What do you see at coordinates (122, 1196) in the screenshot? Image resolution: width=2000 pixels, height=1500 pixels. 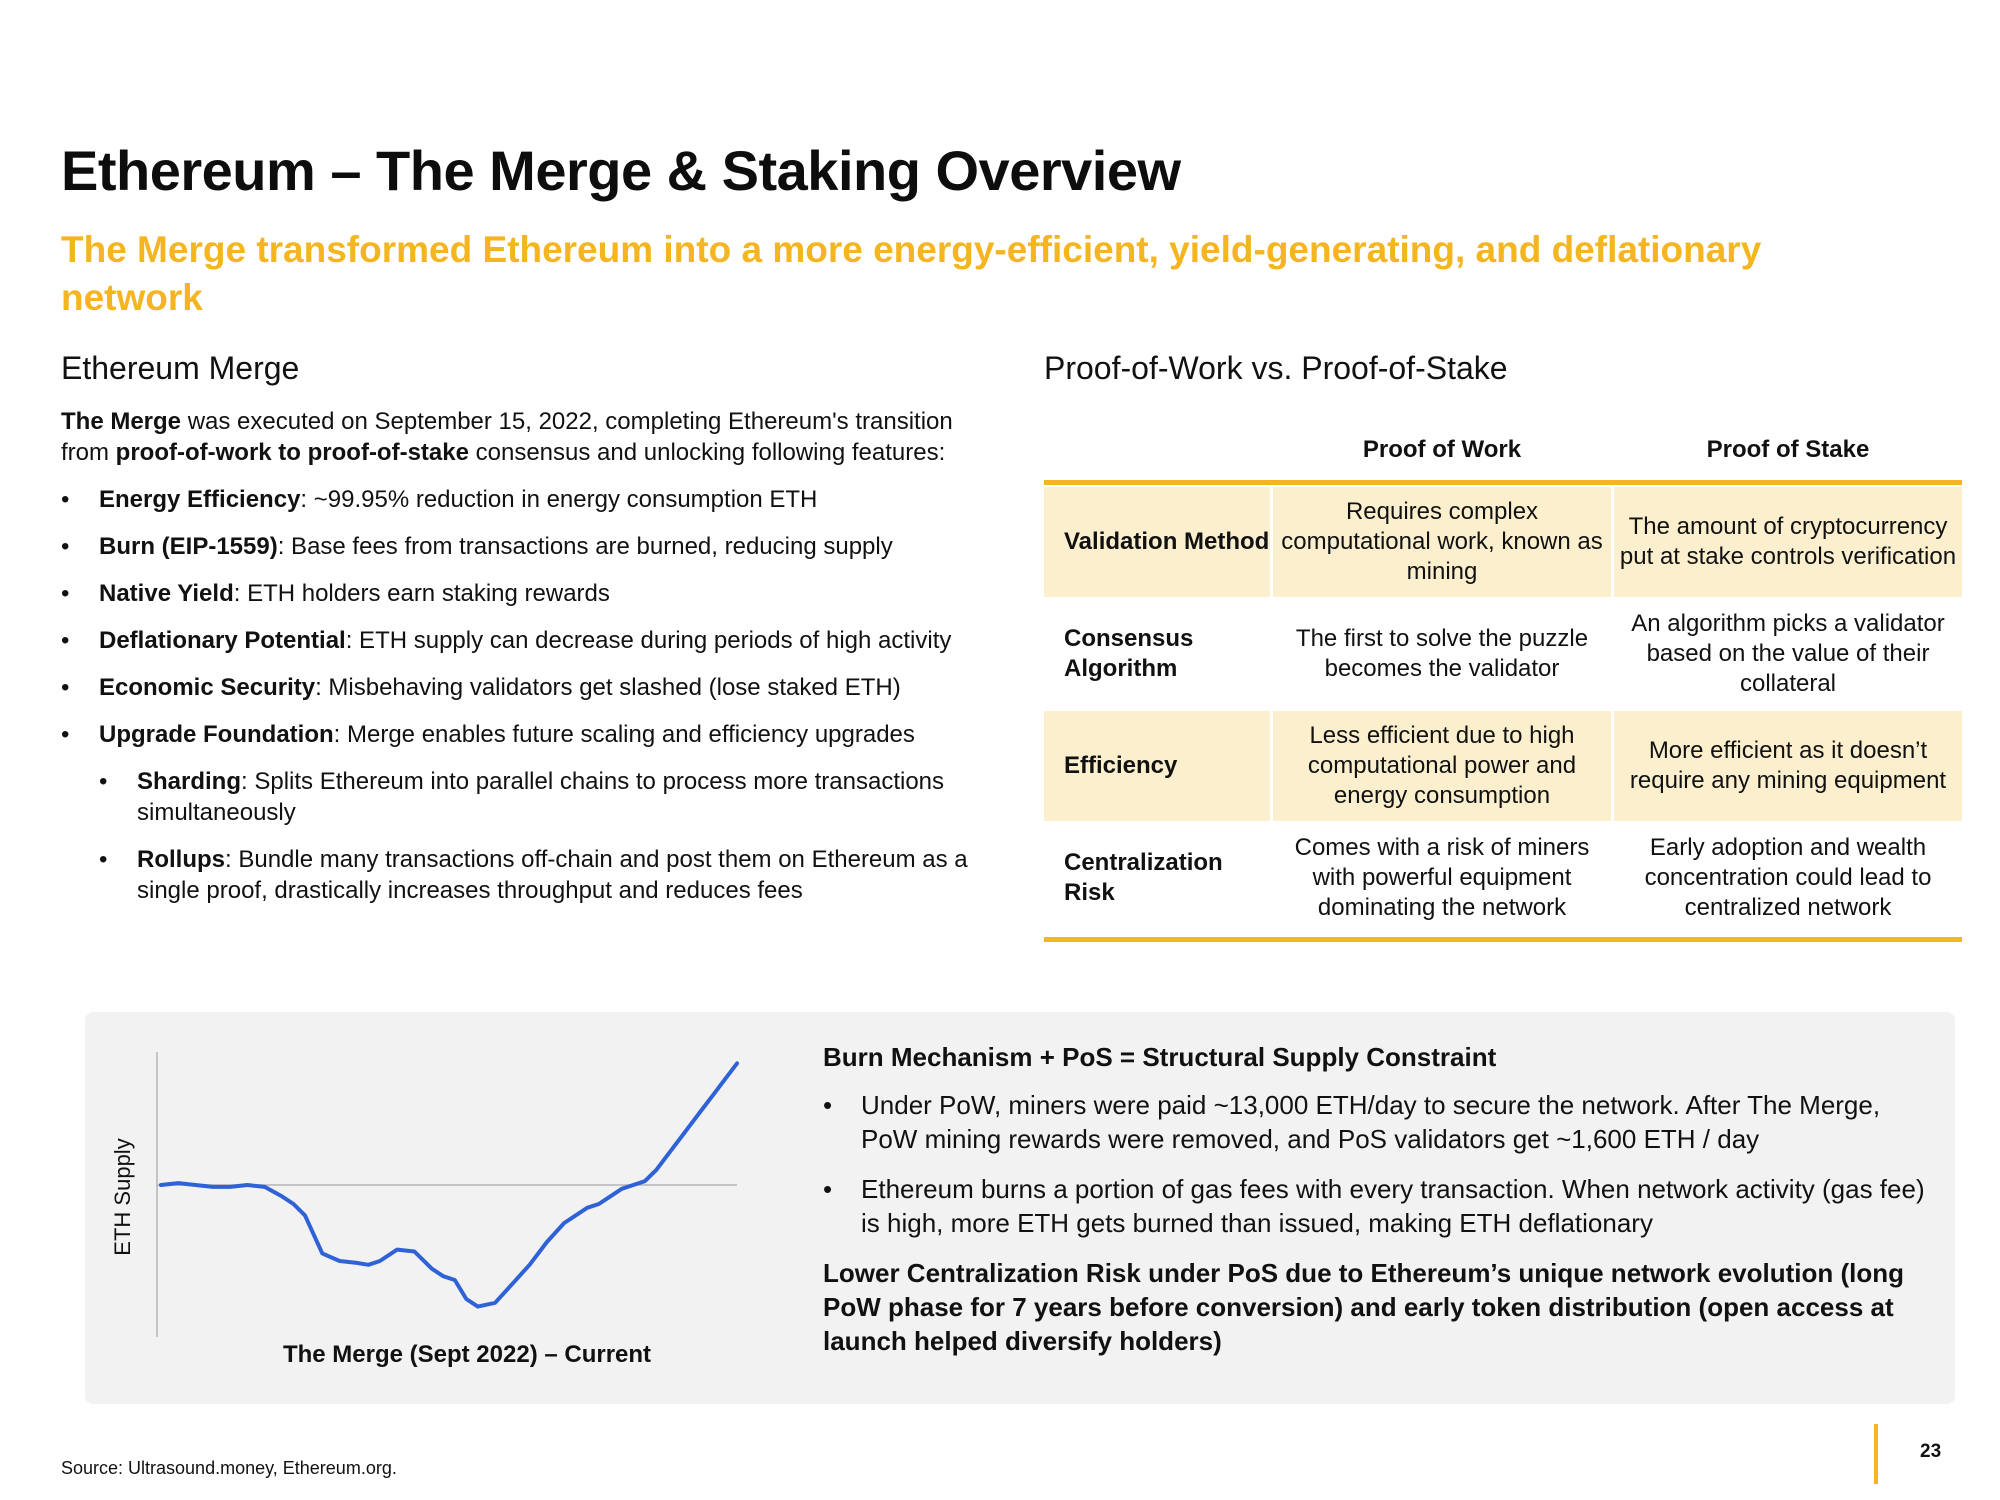 I see `y-axis-label: ETH Supply` at bounding box center [122, 1196].